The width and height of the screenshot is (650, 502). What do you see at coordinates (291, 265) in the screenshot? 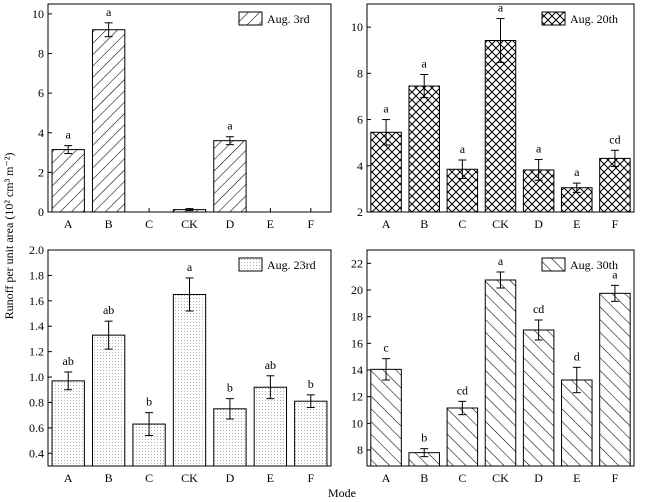
I see `legend-label: Aug. 23rd` at bounding box center [291, 265].